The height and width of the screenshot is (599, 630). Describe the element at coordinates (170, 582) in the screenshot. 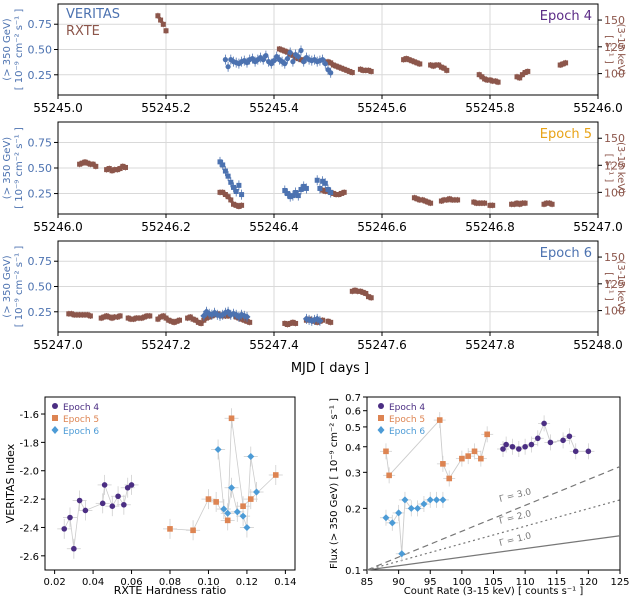

I see `x-tick-label: 0.08` at that location.